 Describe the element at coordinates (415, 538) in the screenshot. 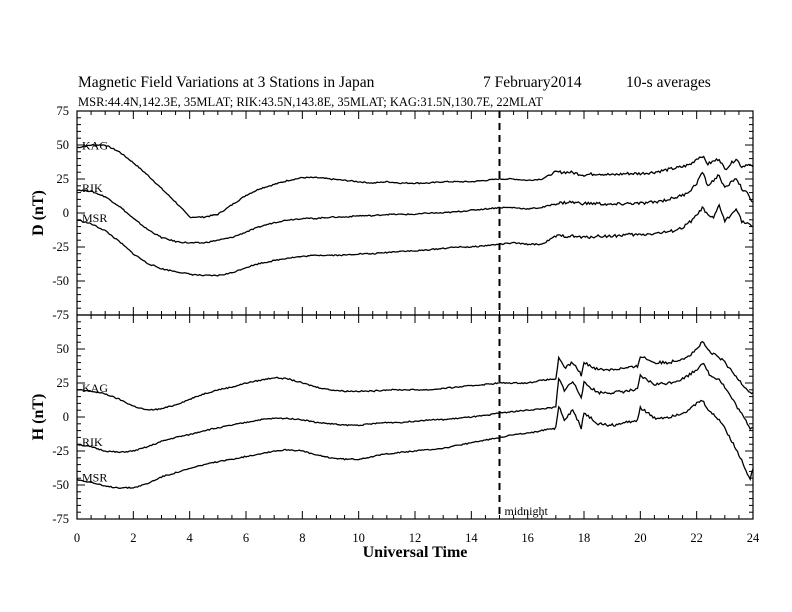

I see `x-tick-label: 12` at that location.